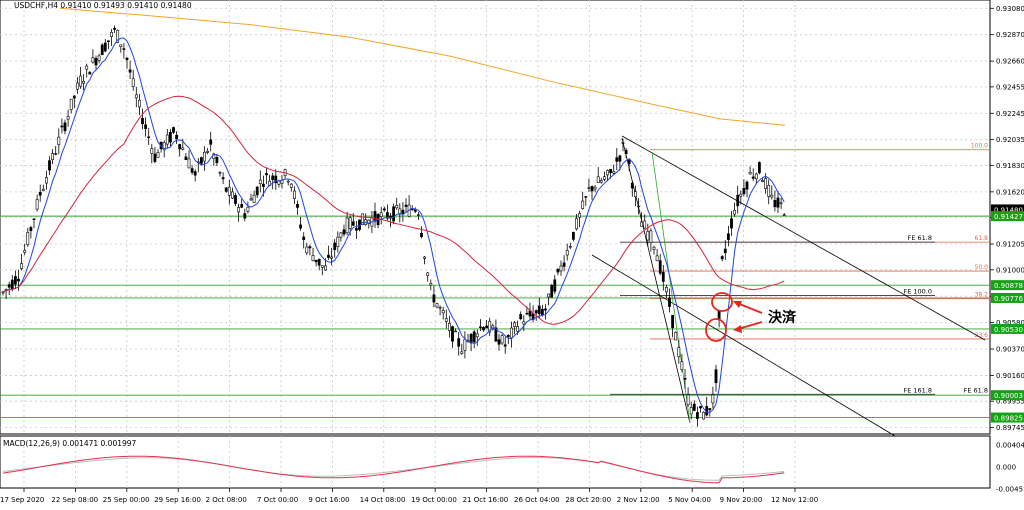  I want to click on price-tick-label: 0.90580, so click(1010, 323).